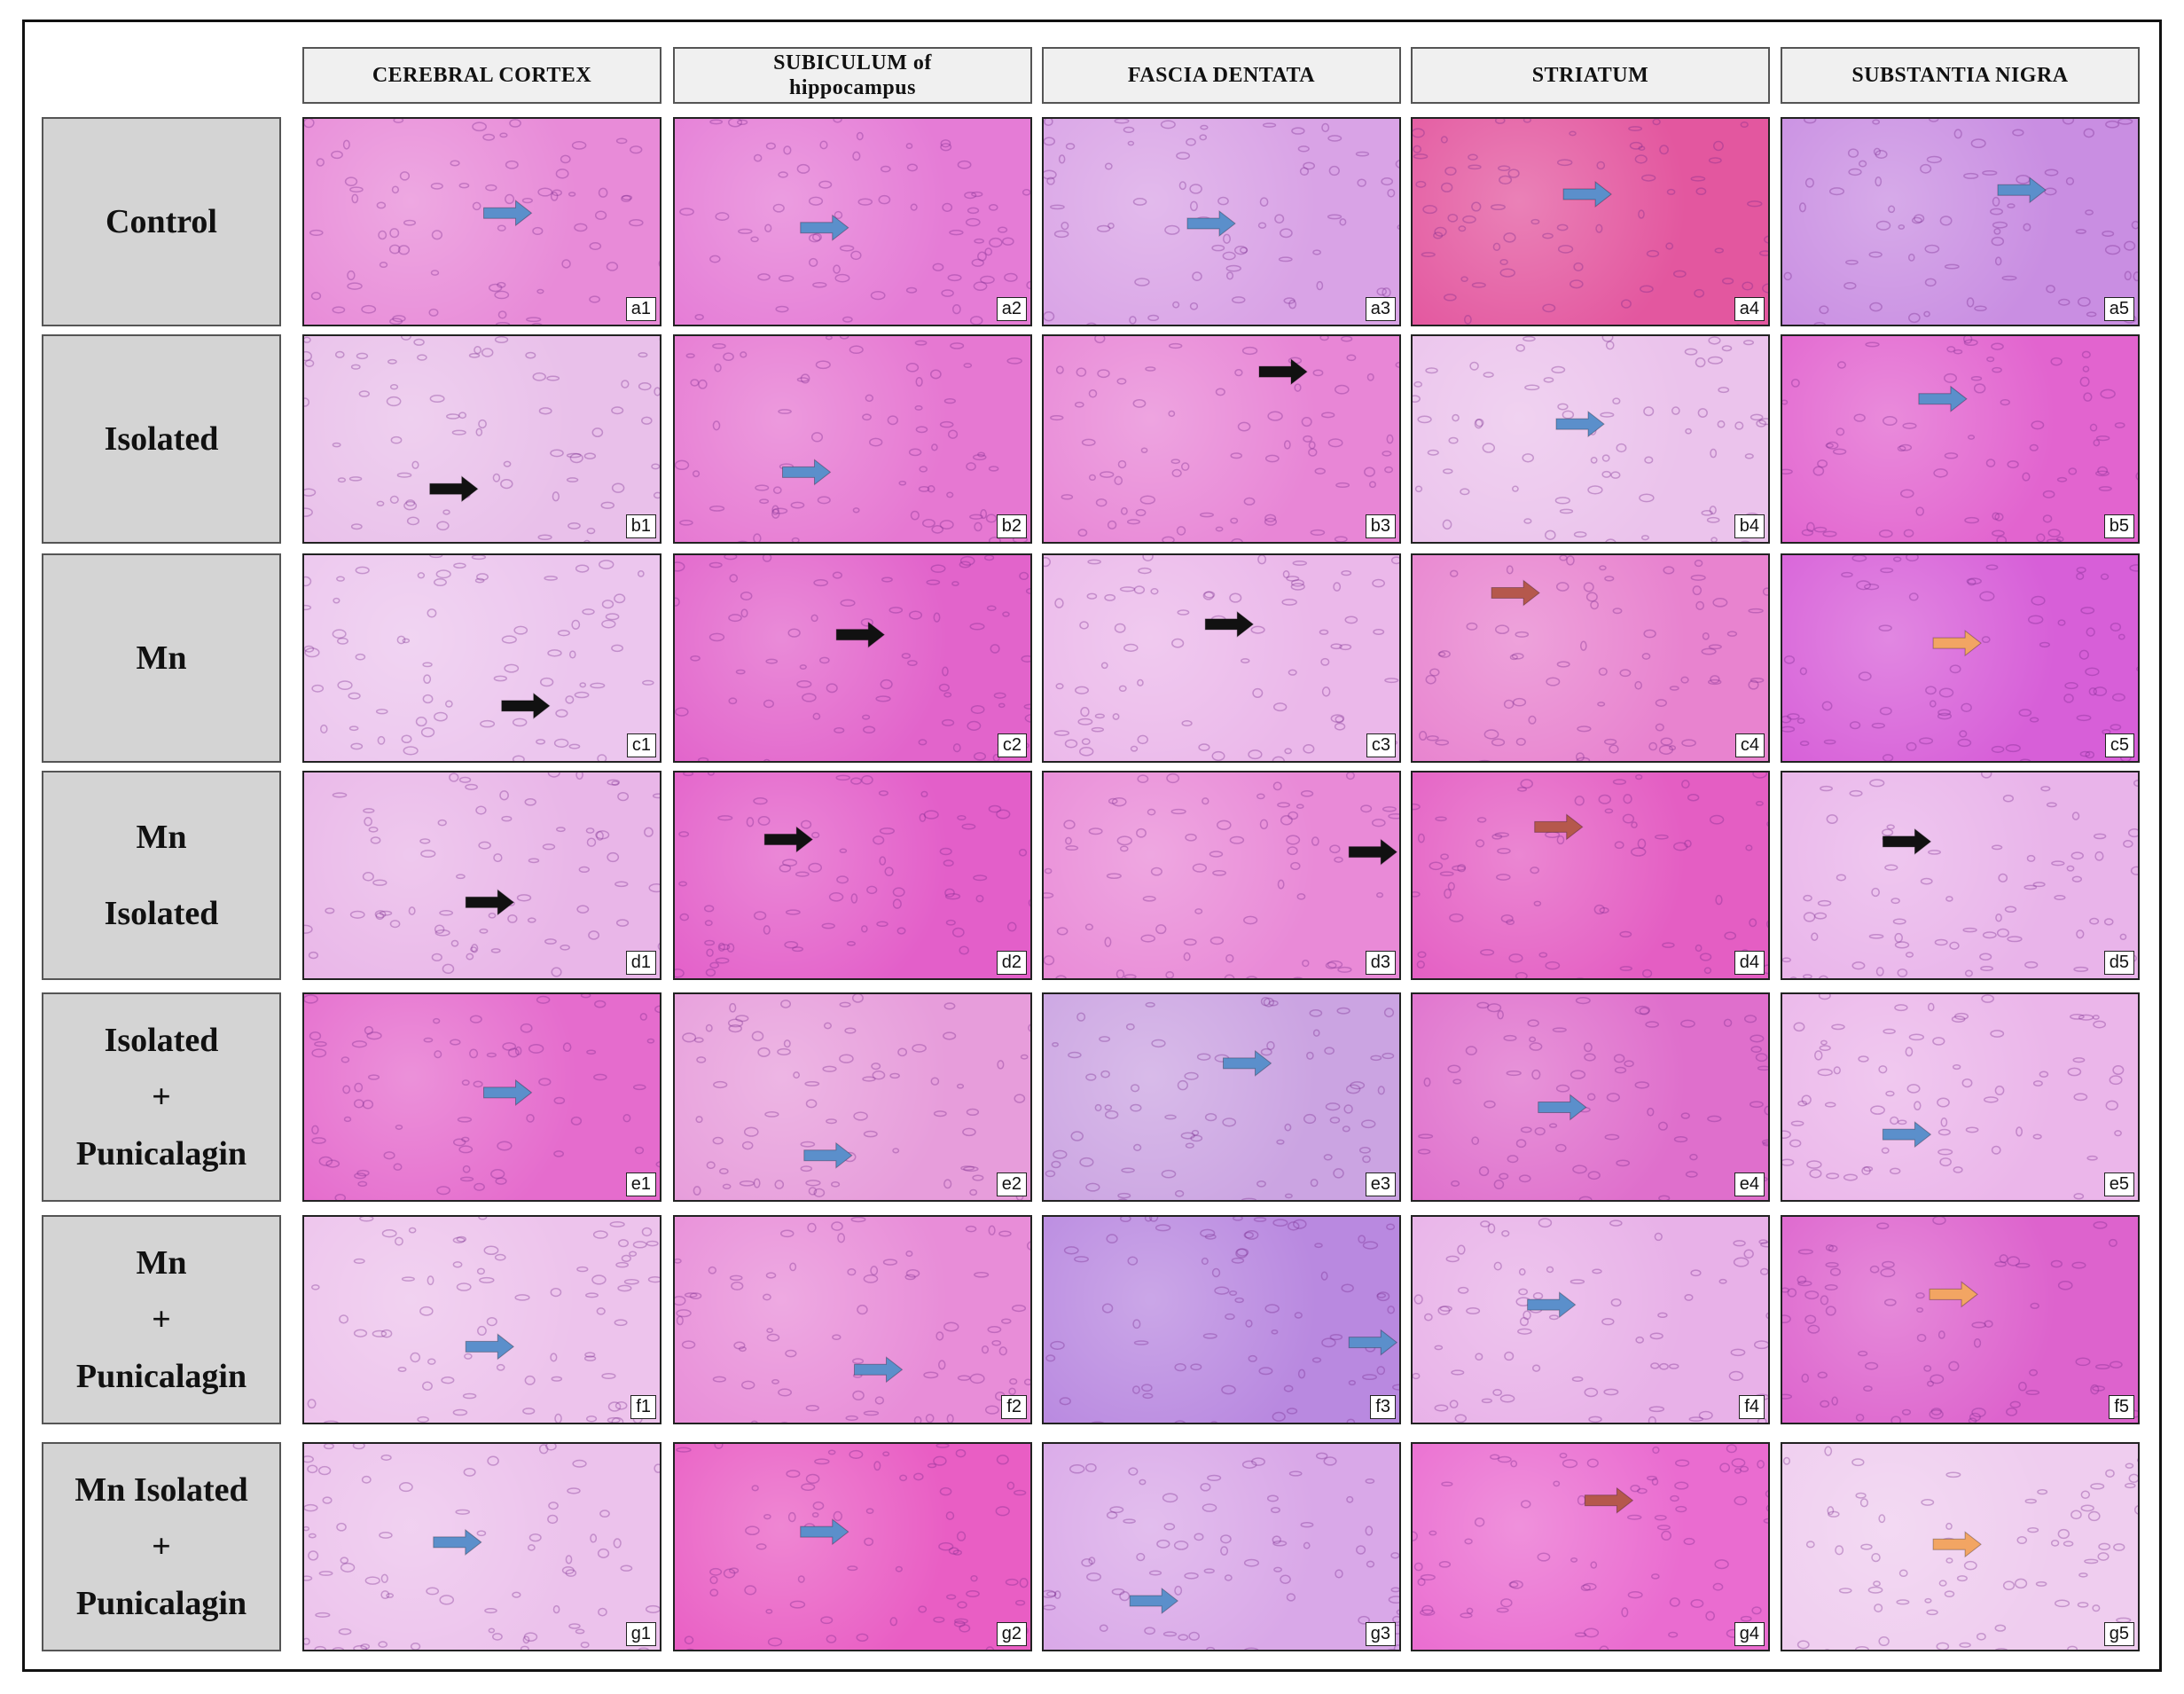  Describe the element at coordinates (161, 1377) in the screenshot. I see `row-header-line: Punicalagin` at that location.